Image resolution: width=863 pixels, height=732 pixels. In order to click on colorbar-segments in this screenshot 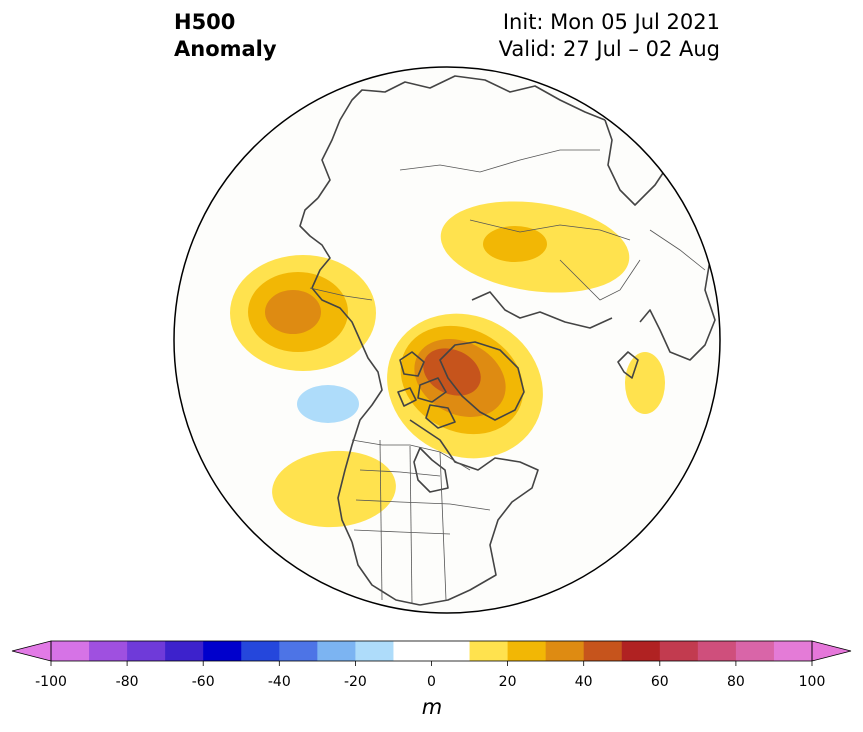, I will do `click(432, 651)`.